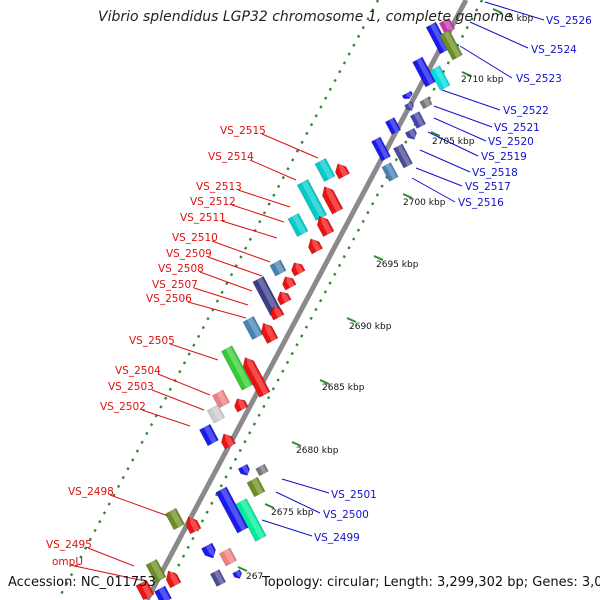  What do you see at coordinates (181, 269) in the screenshot?
I see `label-vs2508: VS_2508` at bounding box center [181, 269].